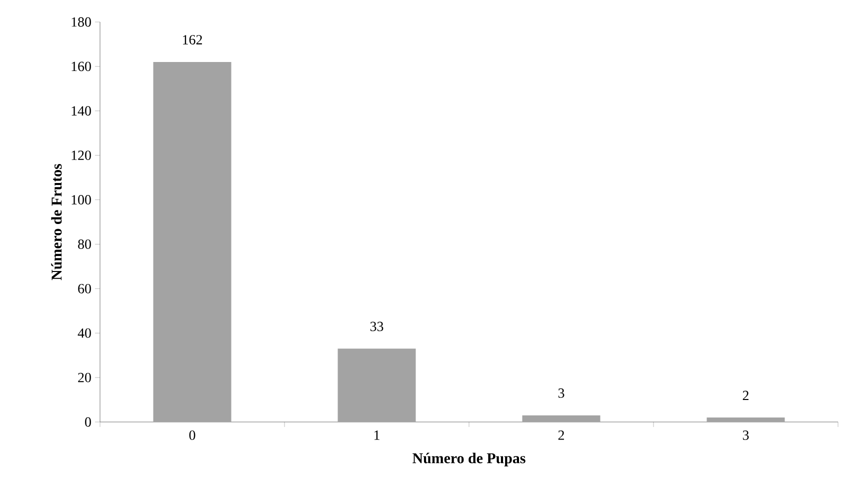 The width and height of the screenshot is (858, 504). I want to click on x-tick-label: 1, so click(377, 435).